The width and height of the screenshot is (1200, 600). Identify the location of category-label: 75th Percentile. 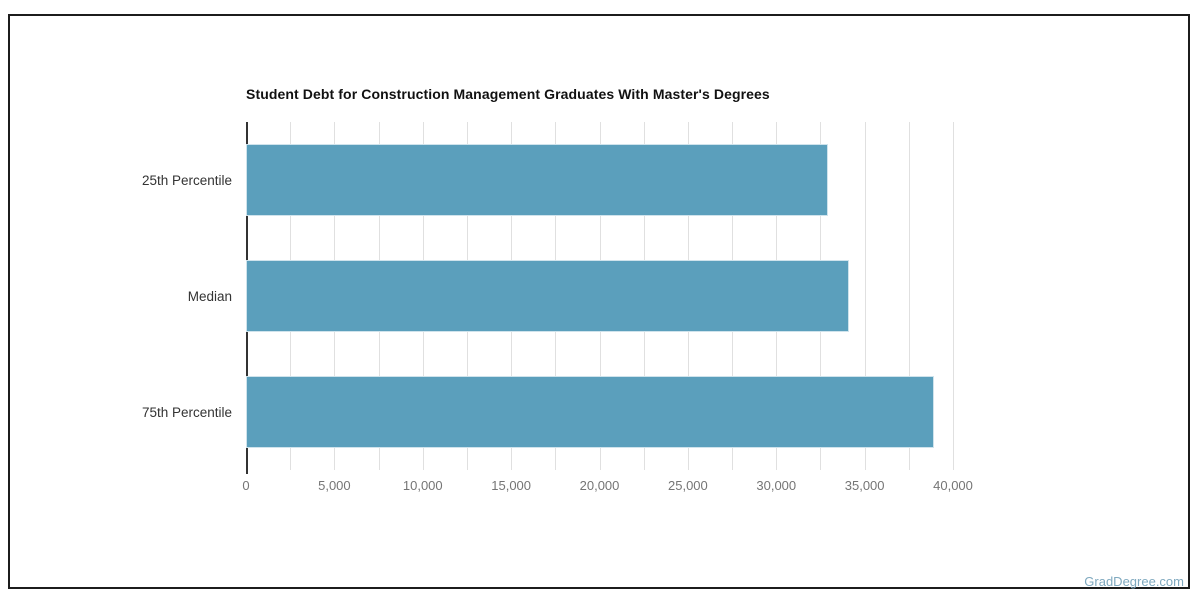
(186, 412).